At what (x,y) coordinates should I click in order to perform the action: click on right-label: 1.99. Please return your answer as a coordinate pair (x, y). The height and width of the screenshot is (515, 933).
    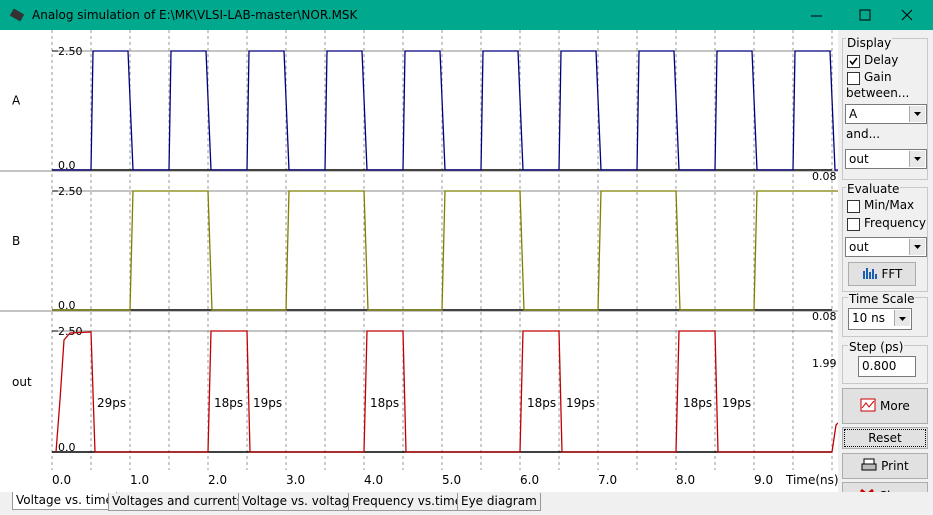
    Looking at the image, I should click on (824, 363).